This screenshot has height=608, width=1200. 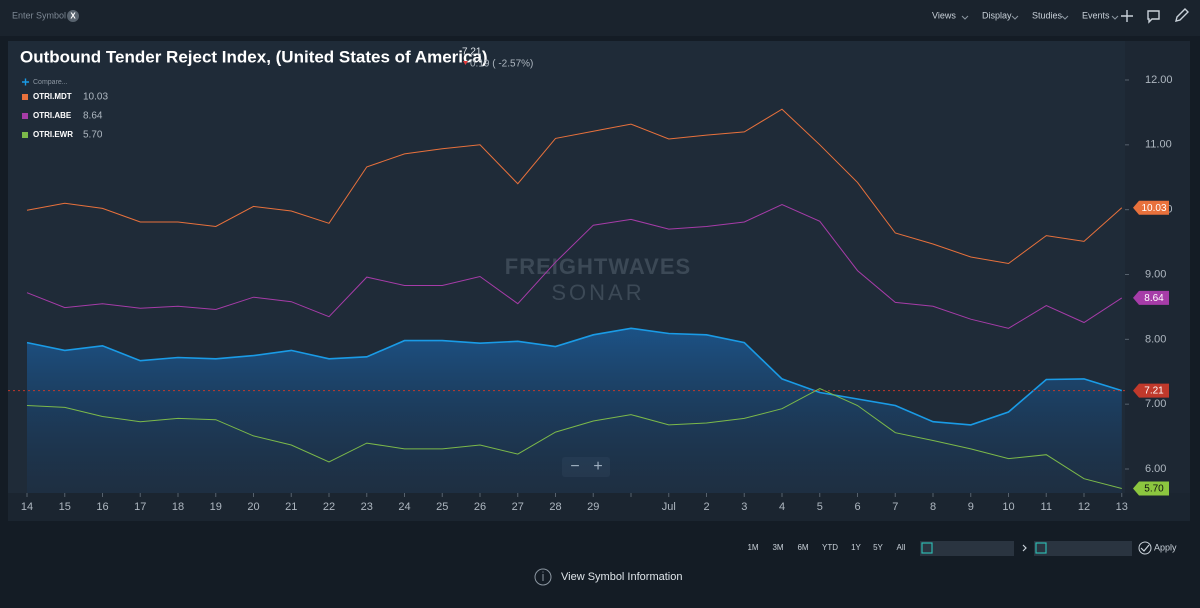 I want to click on range-button: 5Y, so click(x=878, y=547).